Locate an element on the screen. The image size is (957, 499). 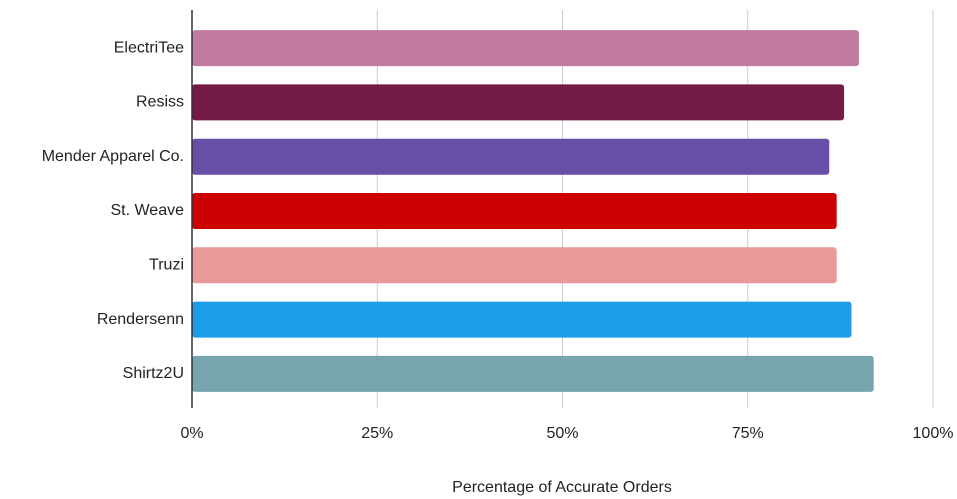
x-tick-label: 75% is located at coordinates (748, 433).